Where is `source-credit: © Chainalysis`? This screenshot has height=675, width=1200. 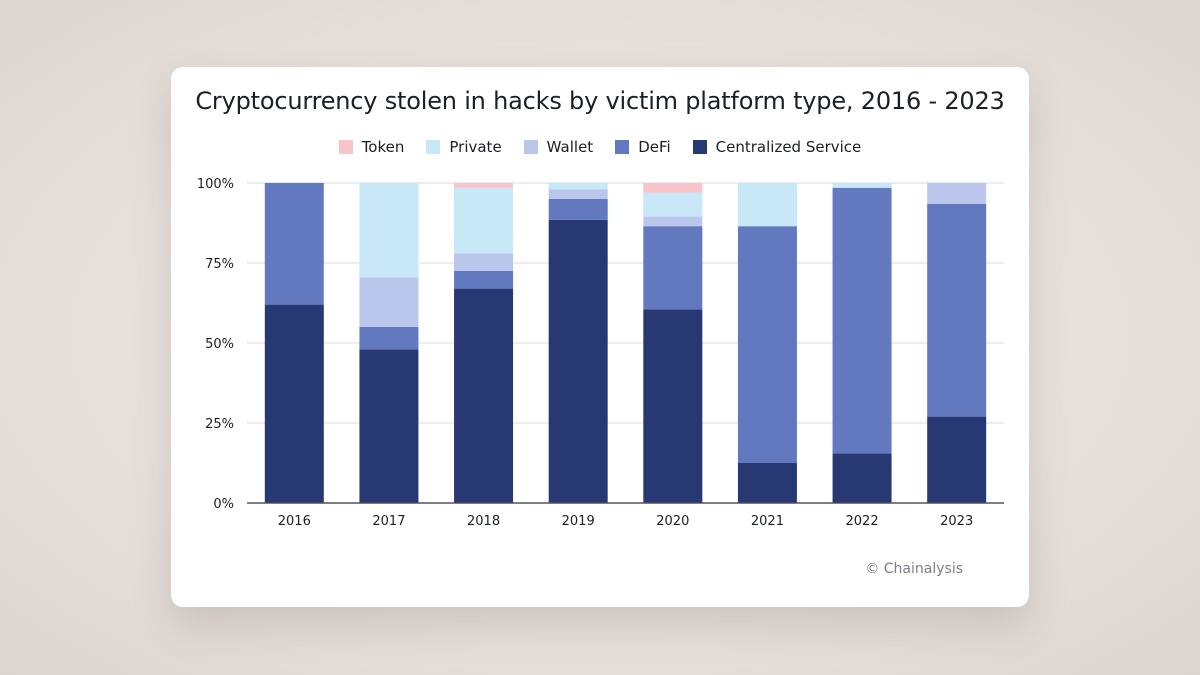 source-credit: © Chainalysis is located at coordinates (914, 569).